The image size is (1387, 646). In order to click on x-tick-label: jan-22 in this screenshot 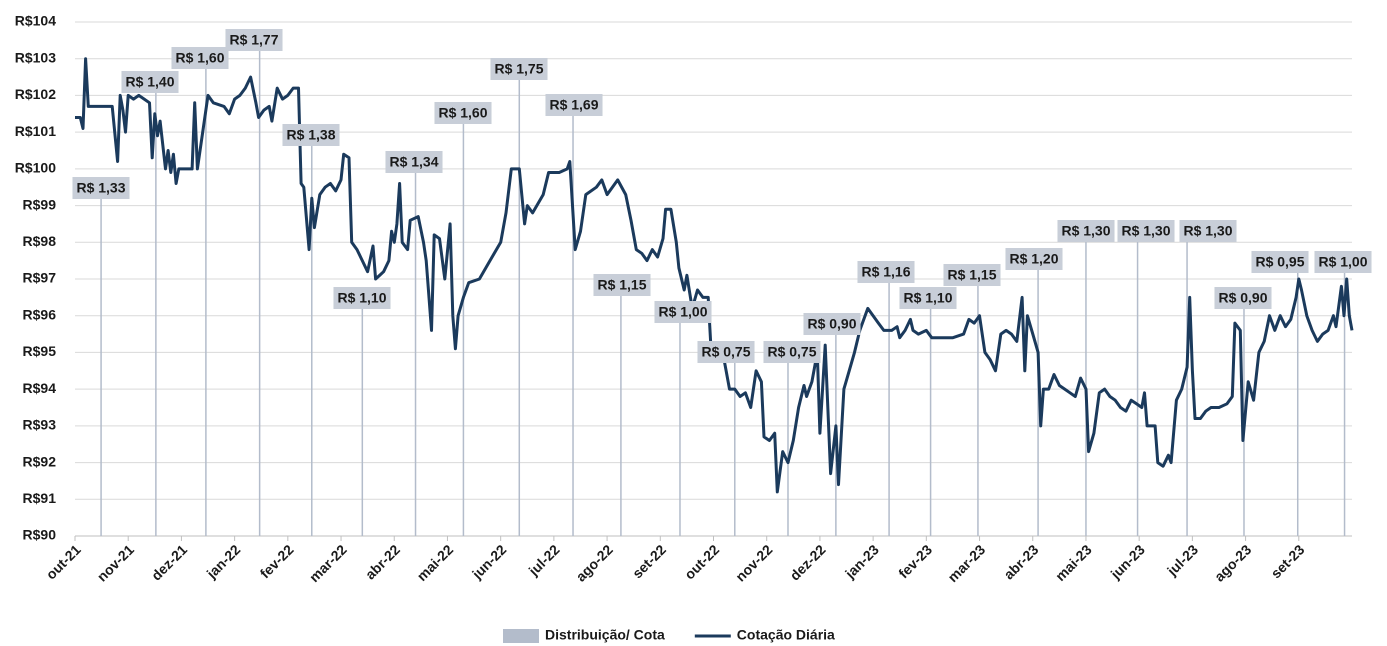, I will do `click(223, 561)`.